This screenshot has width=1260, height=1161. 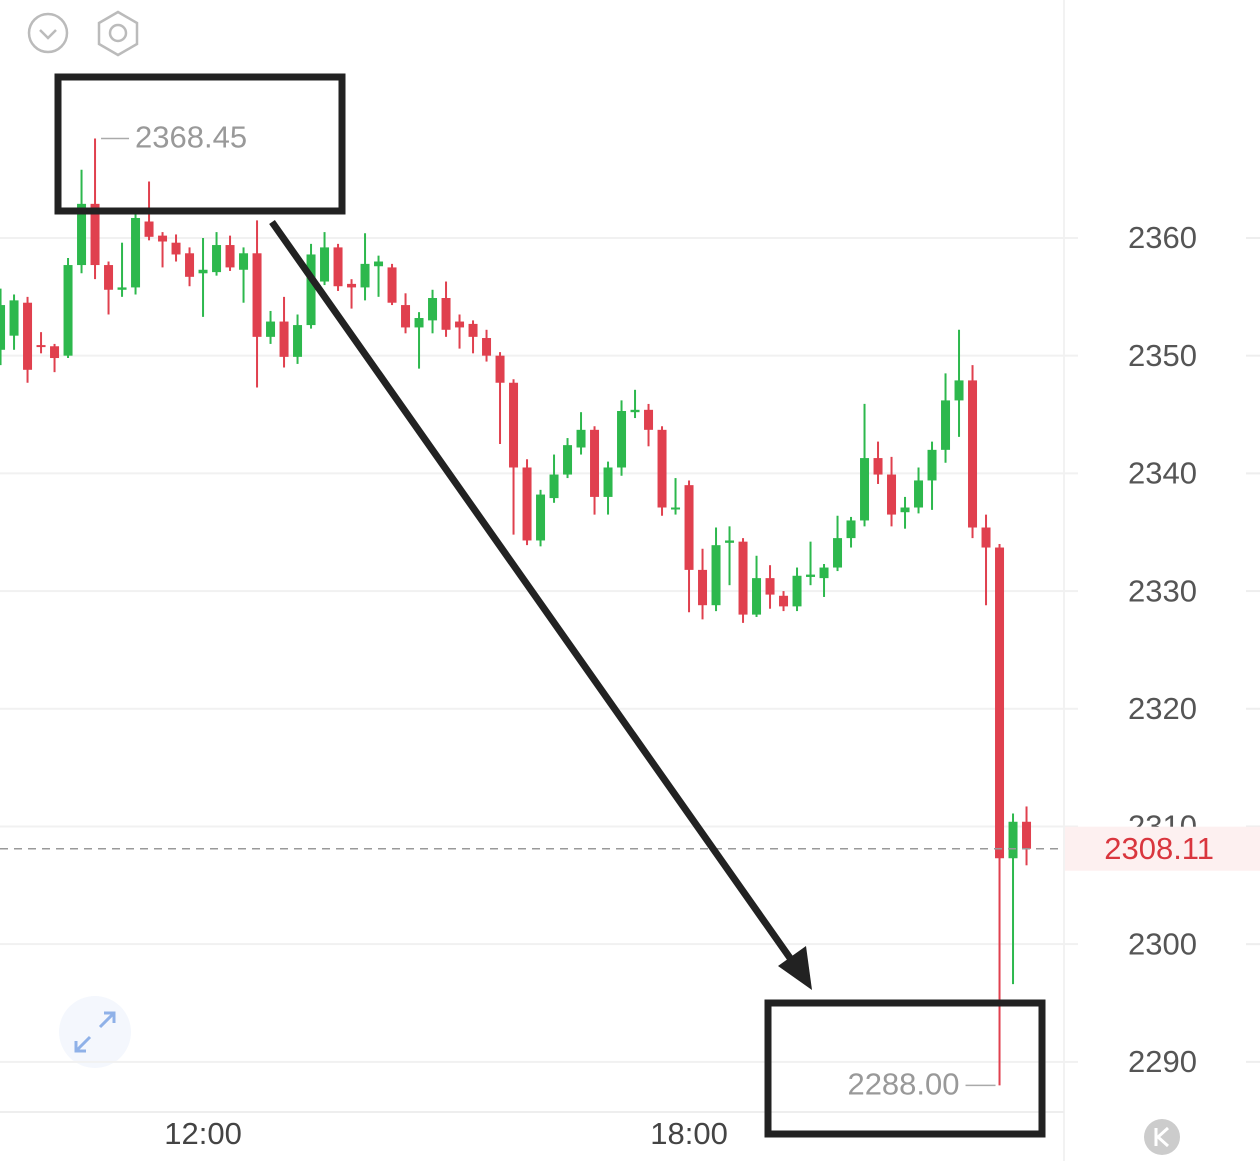 I want to click on y-tick-label: 2330, so click(x=1162, y=590).